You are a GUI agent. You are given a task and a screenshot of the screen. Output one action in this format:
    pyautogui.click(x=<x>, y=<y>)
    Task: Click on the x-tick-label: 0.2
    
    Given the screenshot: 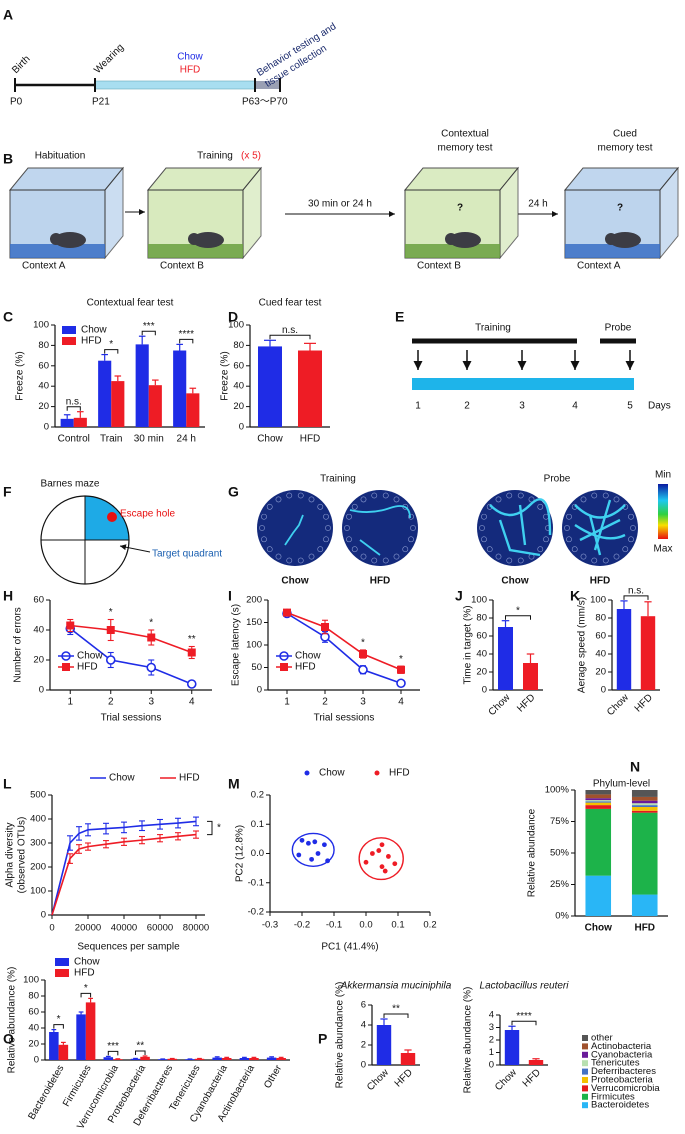 What is the action you would take?
    pyautogui.click(x=429, y=925)
    